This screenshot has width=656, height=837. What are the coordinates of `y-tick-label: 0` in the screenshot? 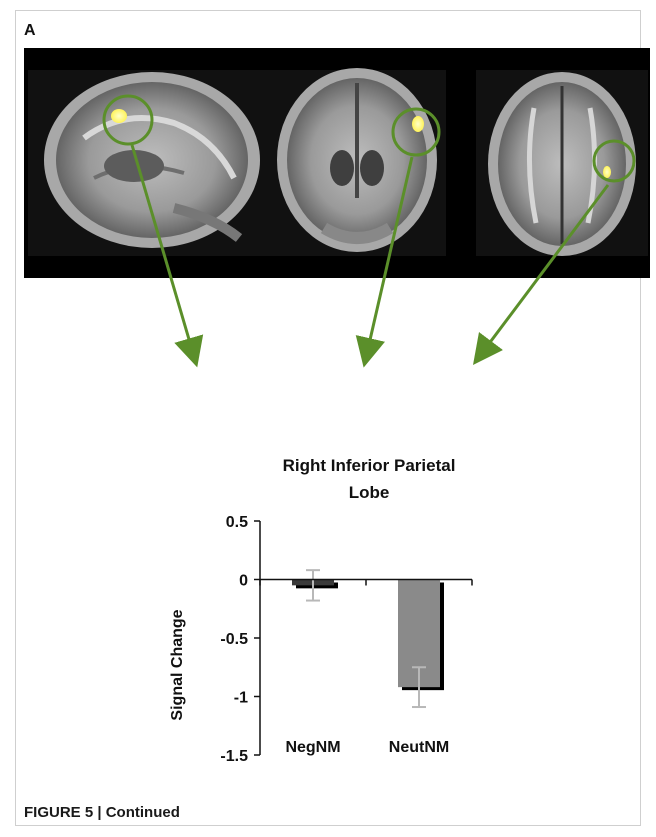 It's located at (243, 581).